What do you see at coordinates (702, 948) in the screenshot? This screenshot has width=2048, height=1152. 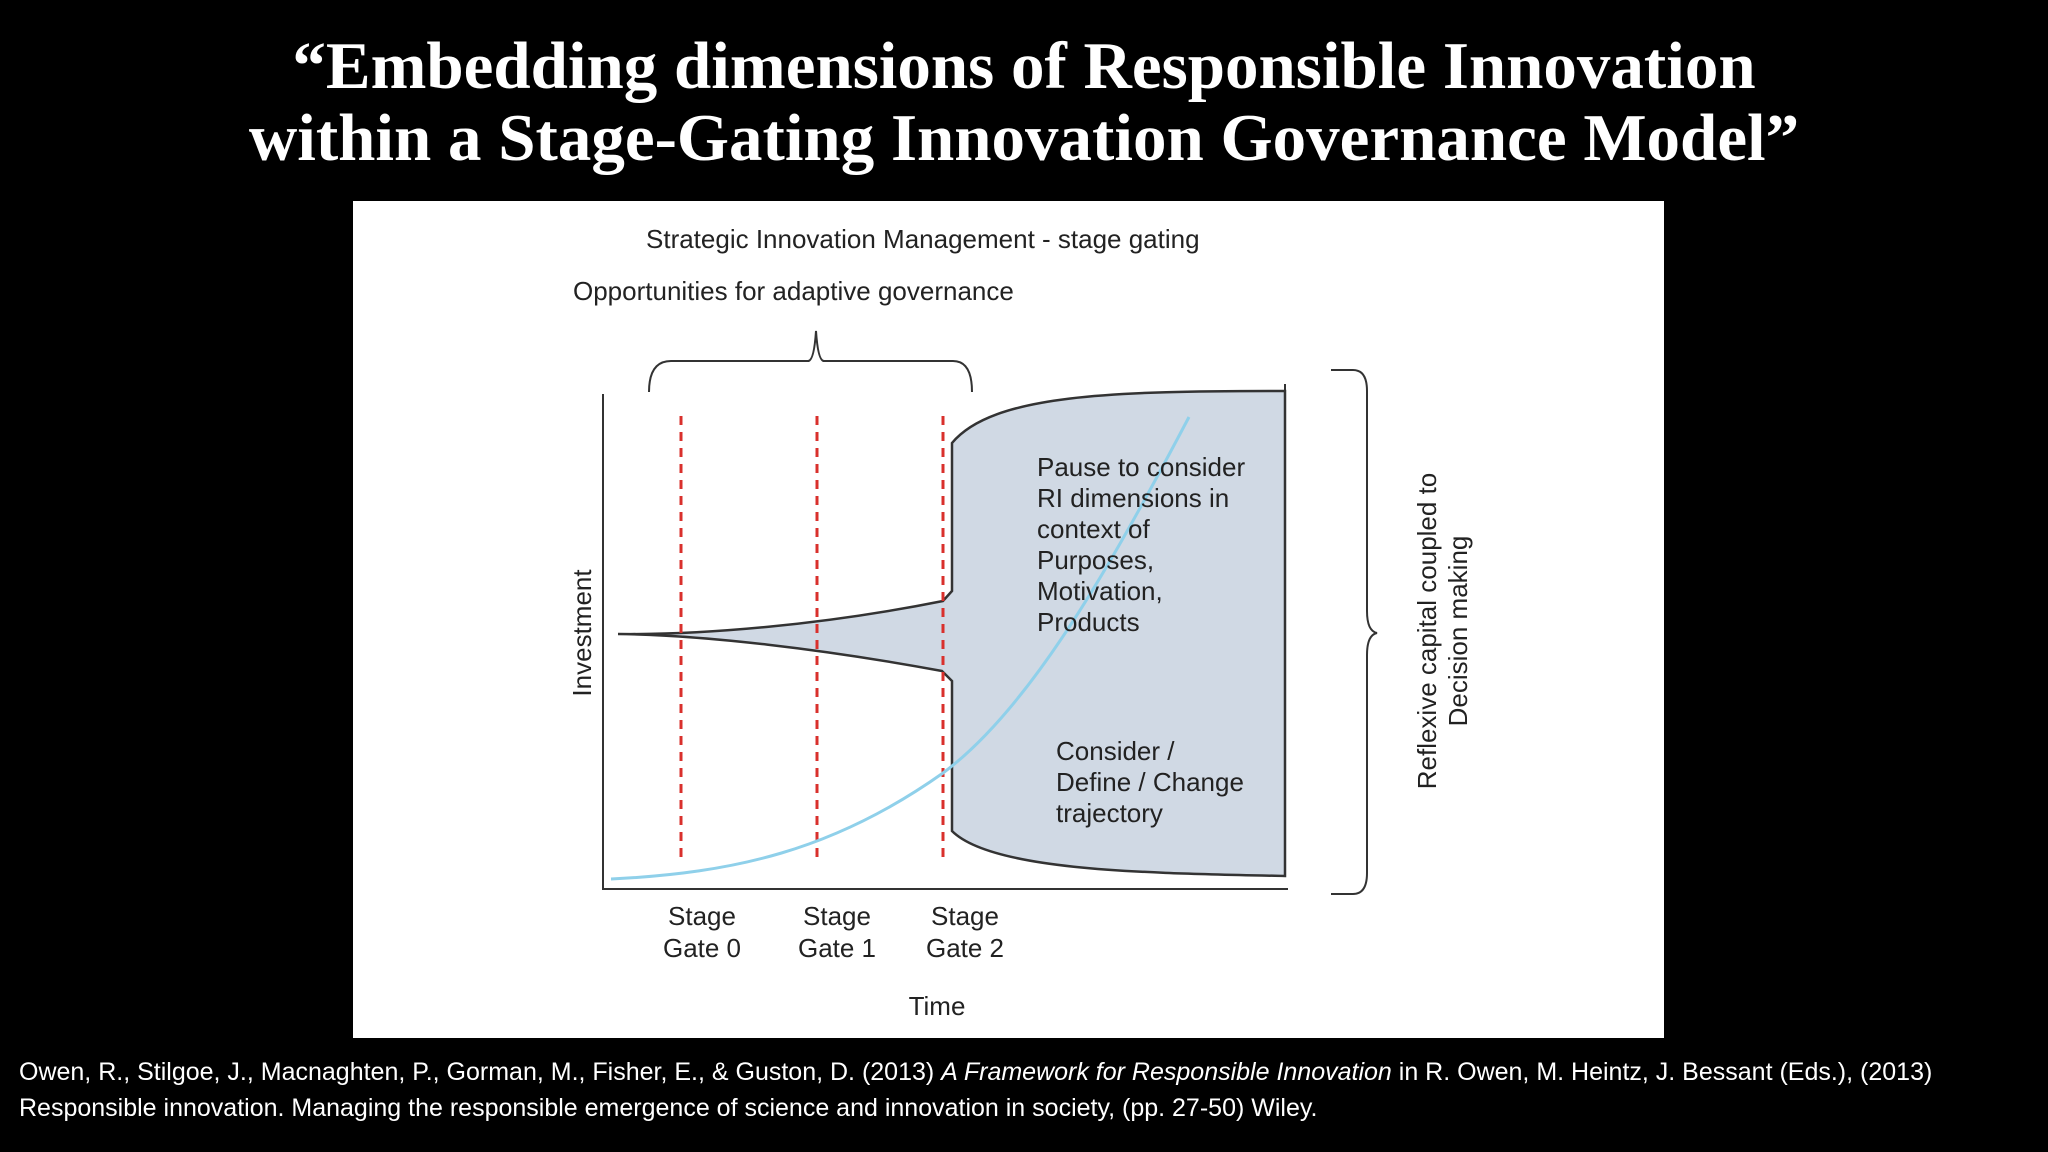 I see `gate-0-label-line-2: Gate 0` at bounding box center [702, 948].